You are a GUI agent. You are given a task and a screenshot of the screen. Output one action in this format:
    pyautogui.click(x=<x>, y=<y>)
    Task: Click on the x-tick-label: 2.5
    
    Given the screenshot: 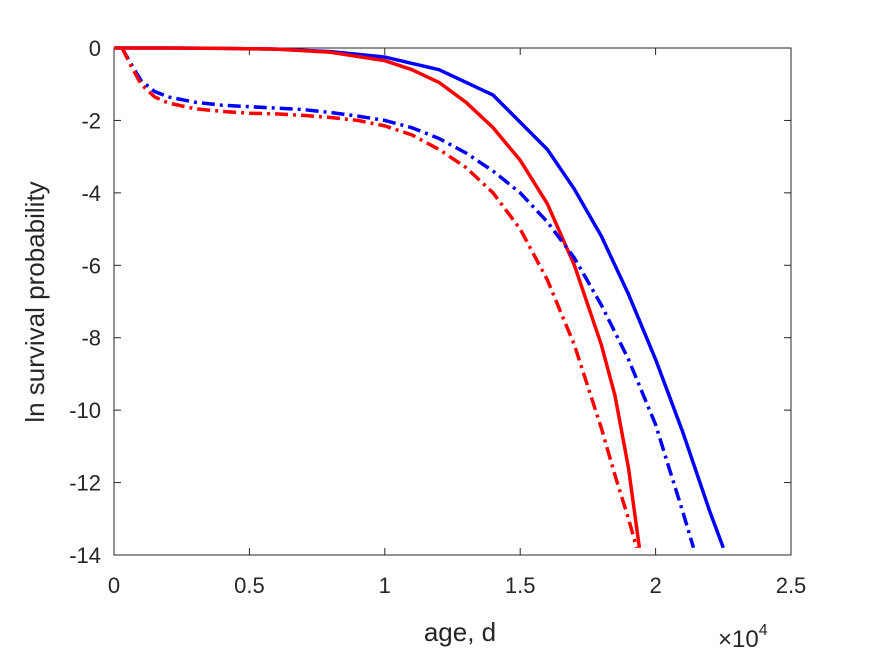 What is the action you would take?
    pyautogui.click(x=791, y=585)
    